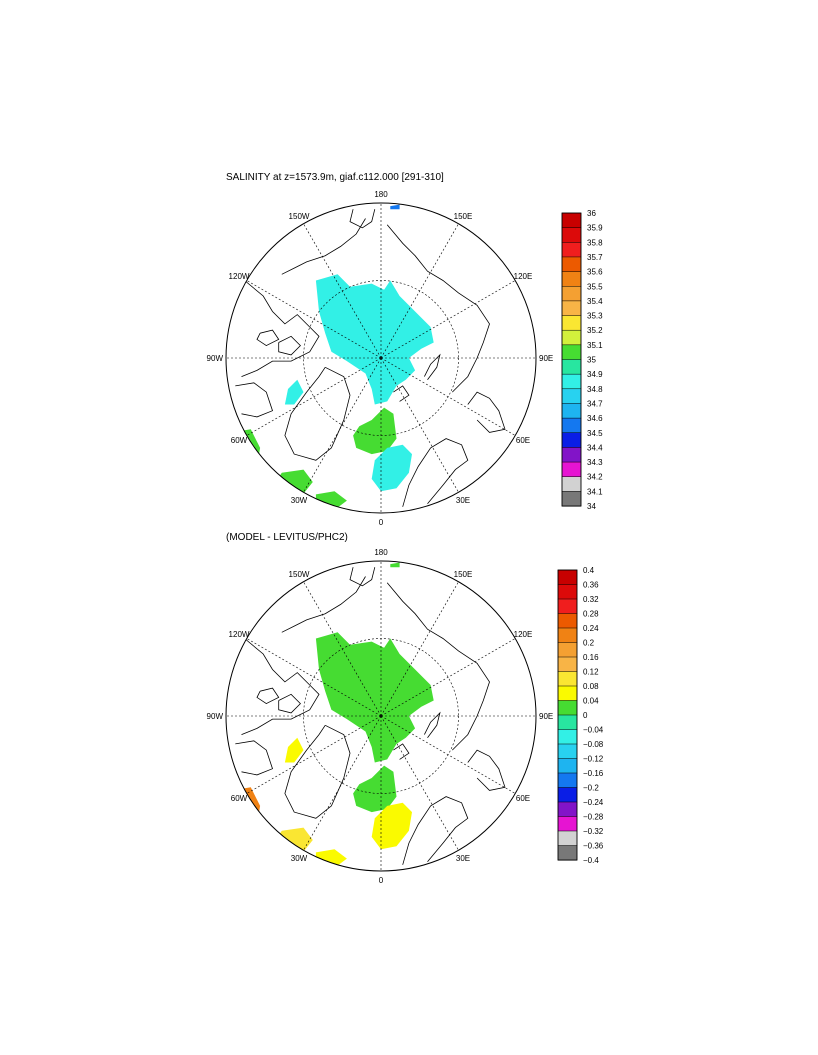  I want to click on lon-label-lon_120E: 120E, so click(523, 276).